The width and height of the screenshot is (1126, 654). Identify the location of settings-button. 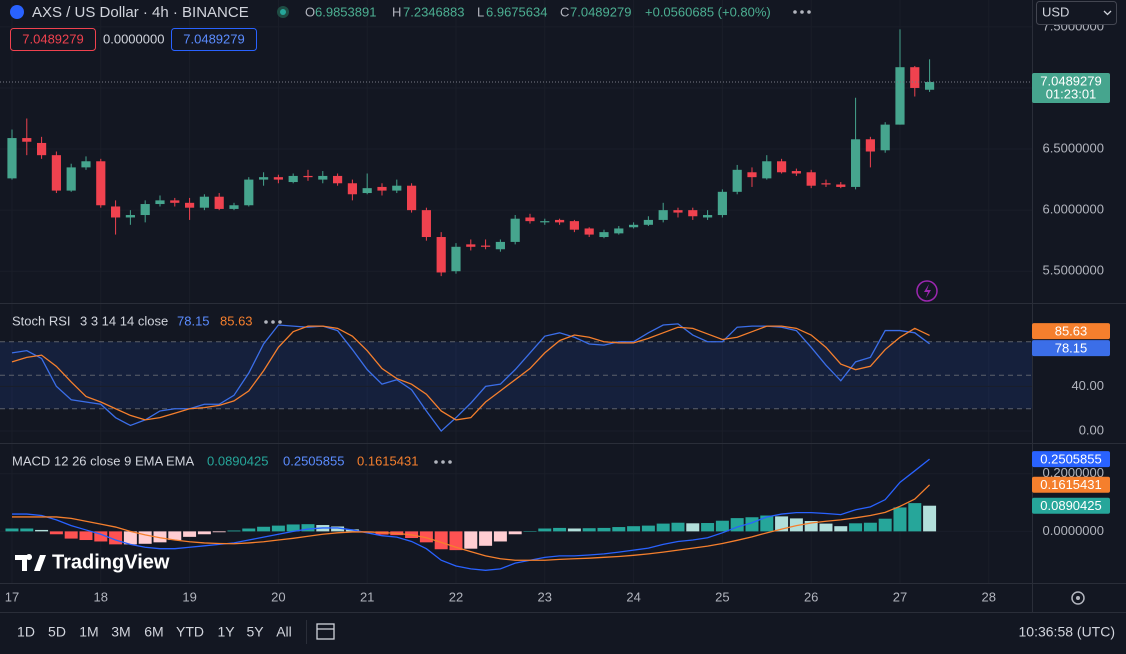
(1078, 598).